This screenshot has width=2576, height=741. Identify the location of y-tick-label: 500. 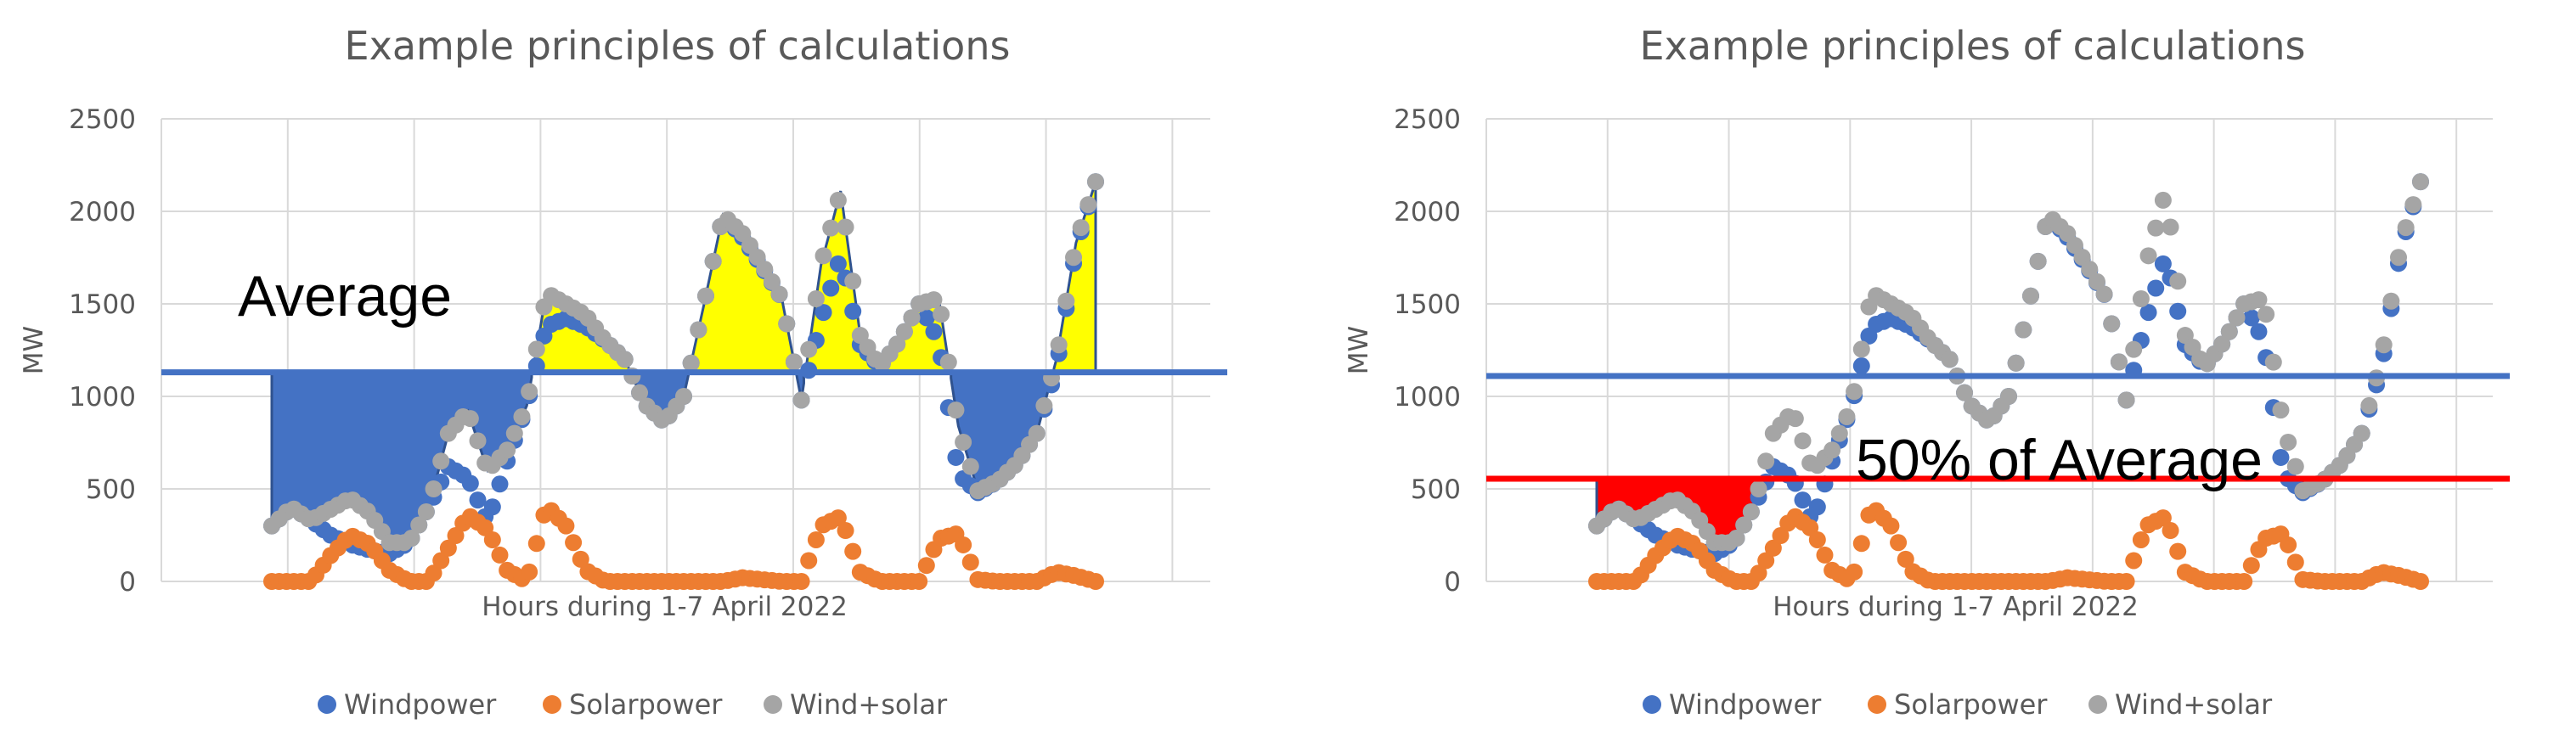
(1436, 489).